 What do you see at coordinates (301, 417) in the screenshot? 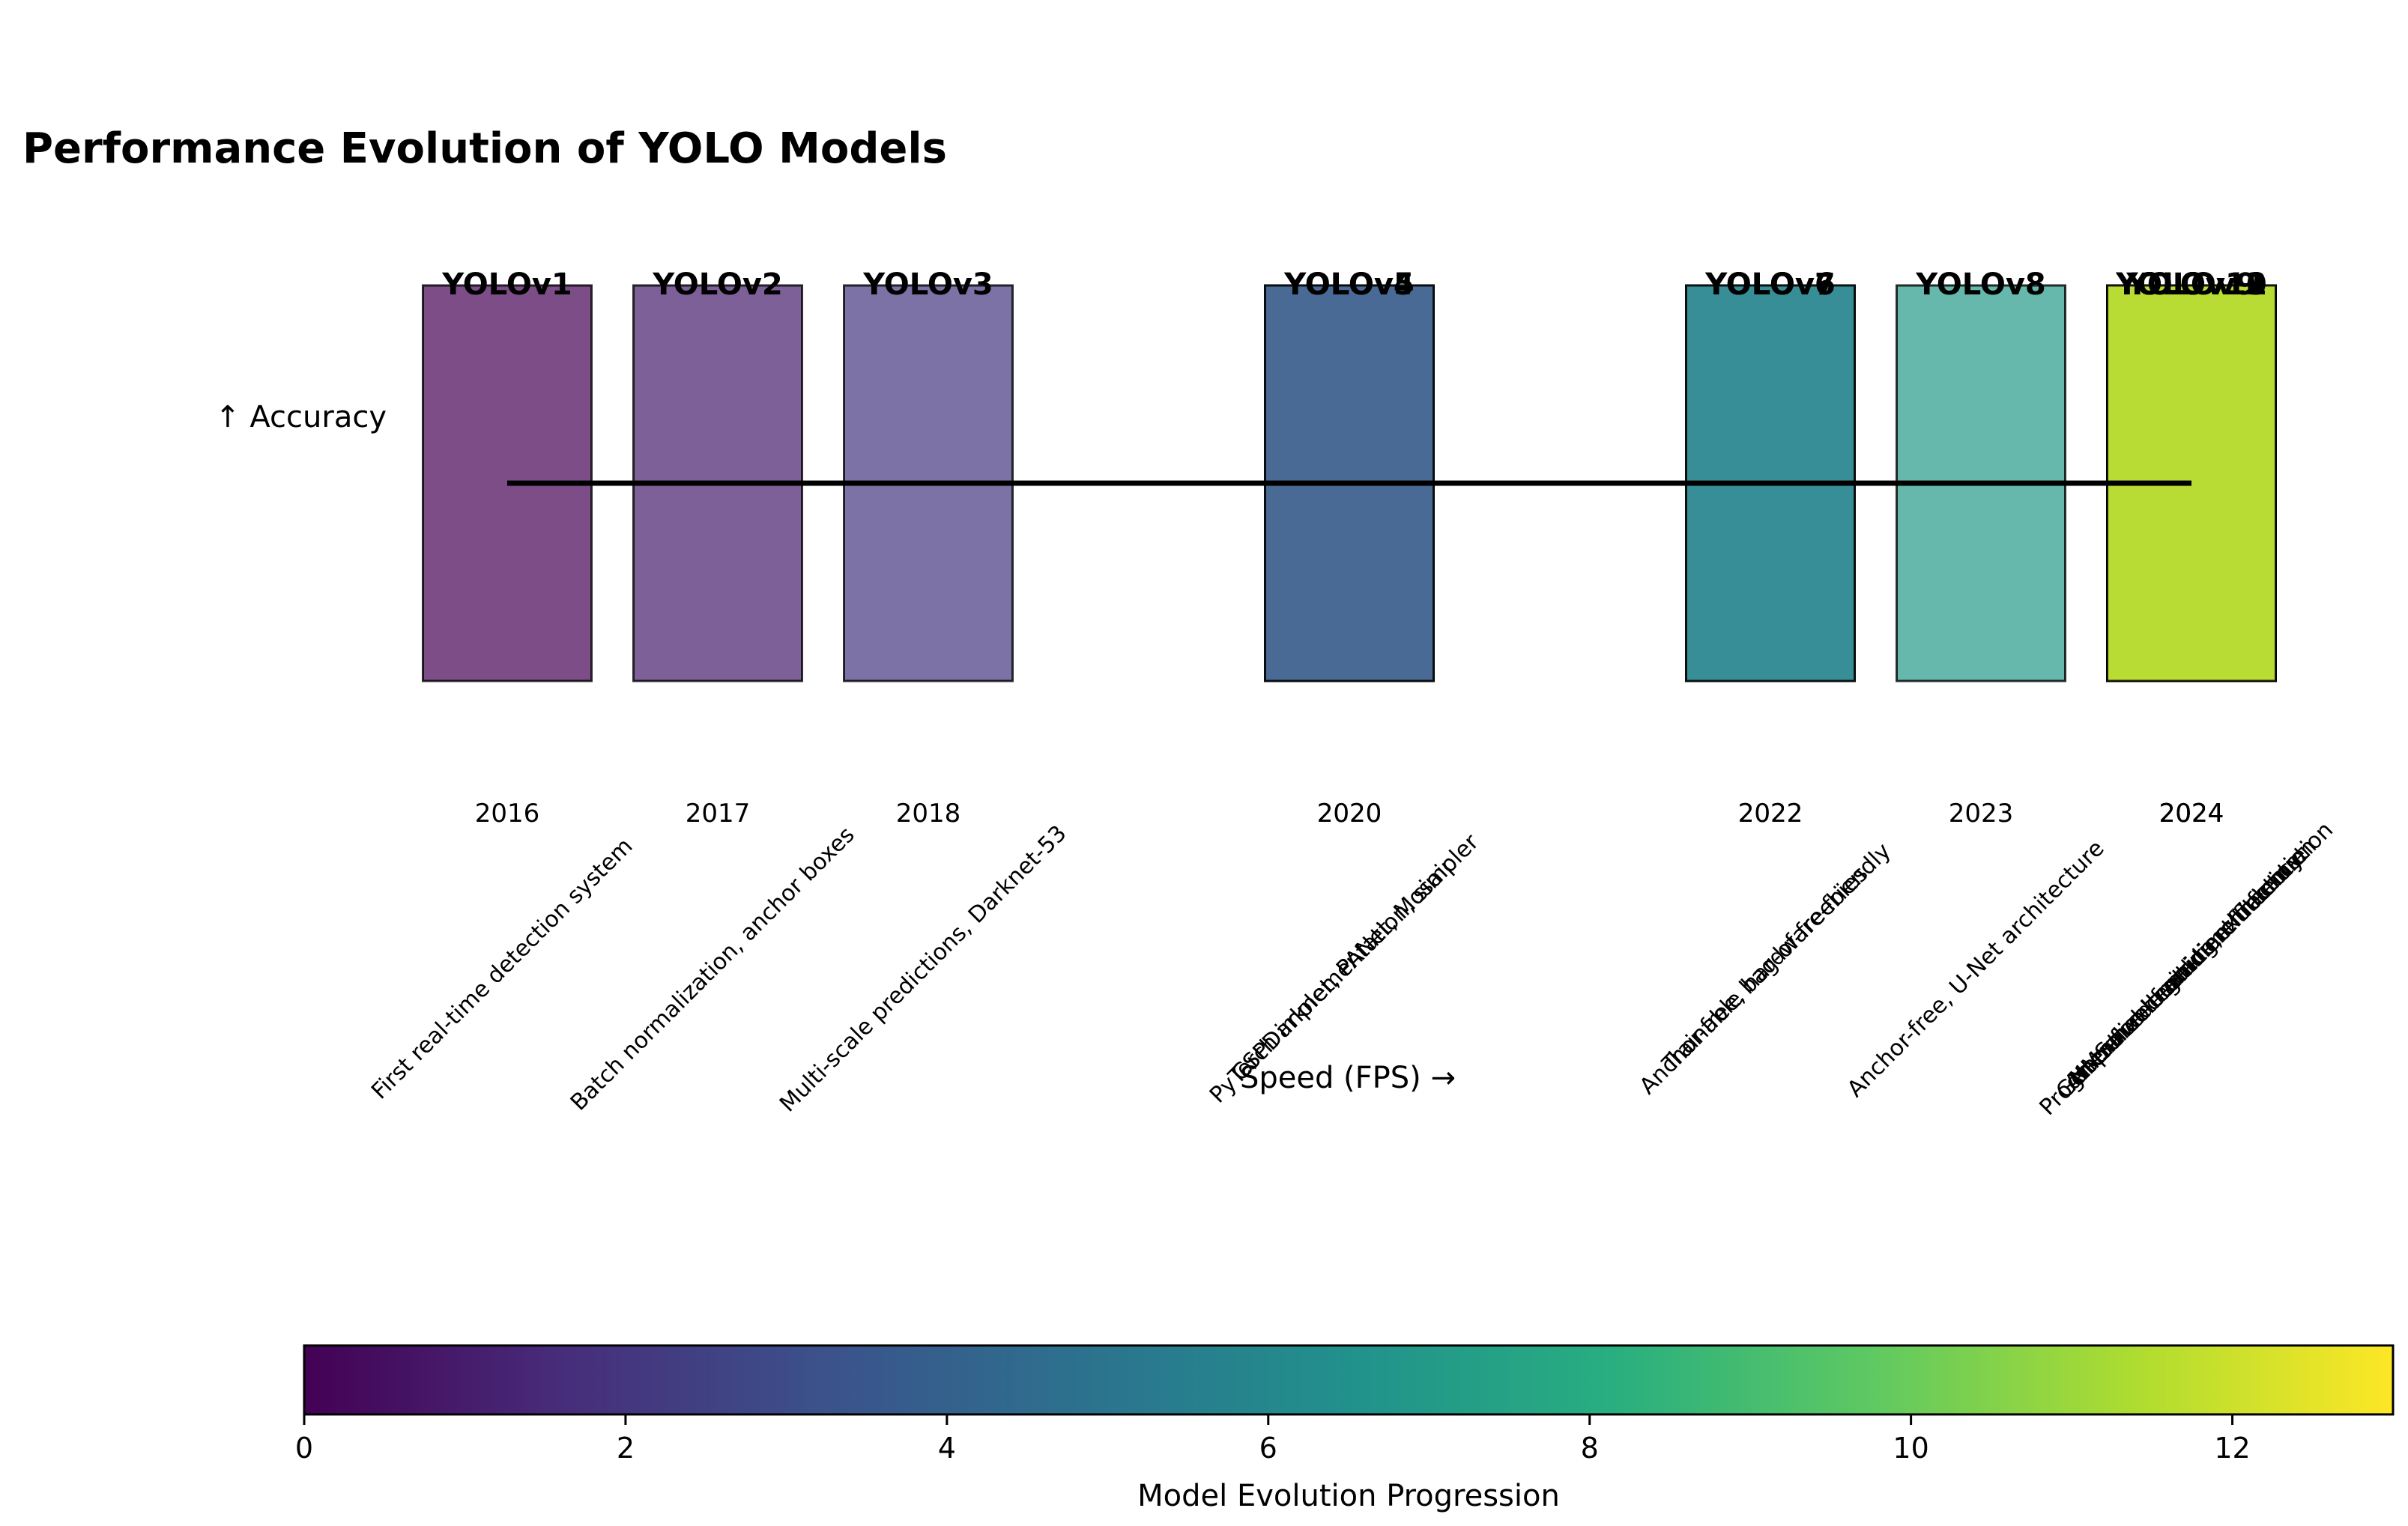
I see `y-axis-label: ↑ Accuracy` at bounding box center [301, 417].